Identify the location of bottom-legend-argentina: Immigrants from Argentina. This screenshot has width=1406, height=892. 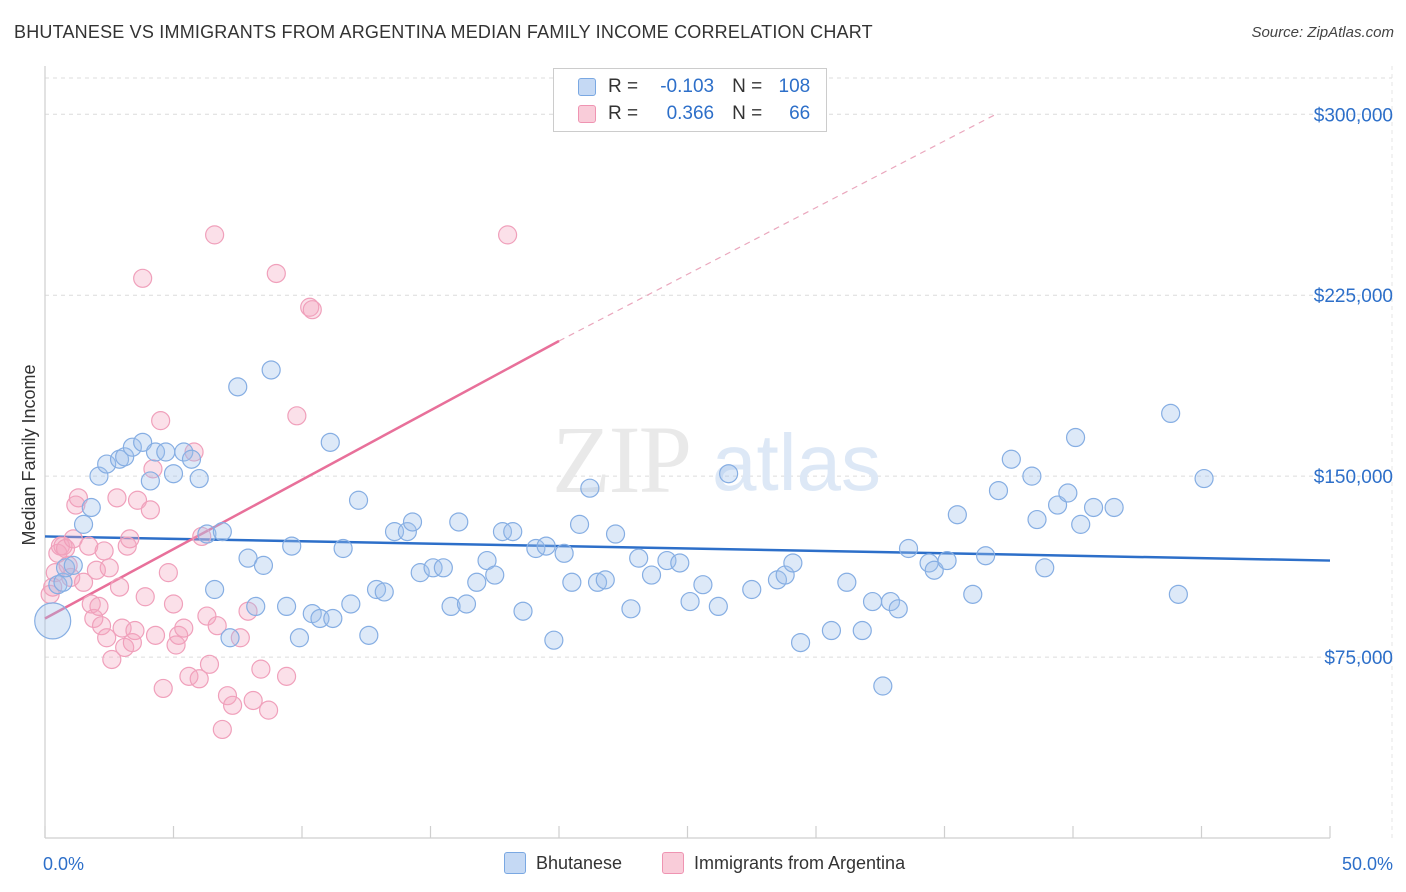
(783, 863).